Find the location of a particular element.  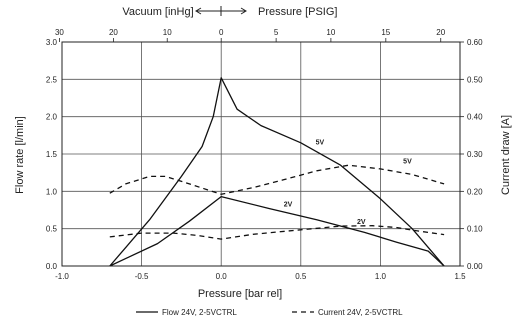

y-left-tick-label: 2.5 is located at coordinates (52, 79).